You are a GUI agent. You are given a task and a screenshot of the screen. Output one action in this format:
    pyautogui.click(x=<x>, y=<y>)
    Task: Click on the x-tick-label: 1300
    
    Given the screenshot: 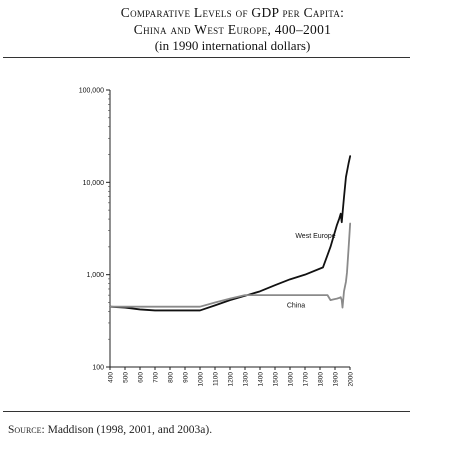 What is the action you would take?
    pyautogui.click(x=245, y=379)
    